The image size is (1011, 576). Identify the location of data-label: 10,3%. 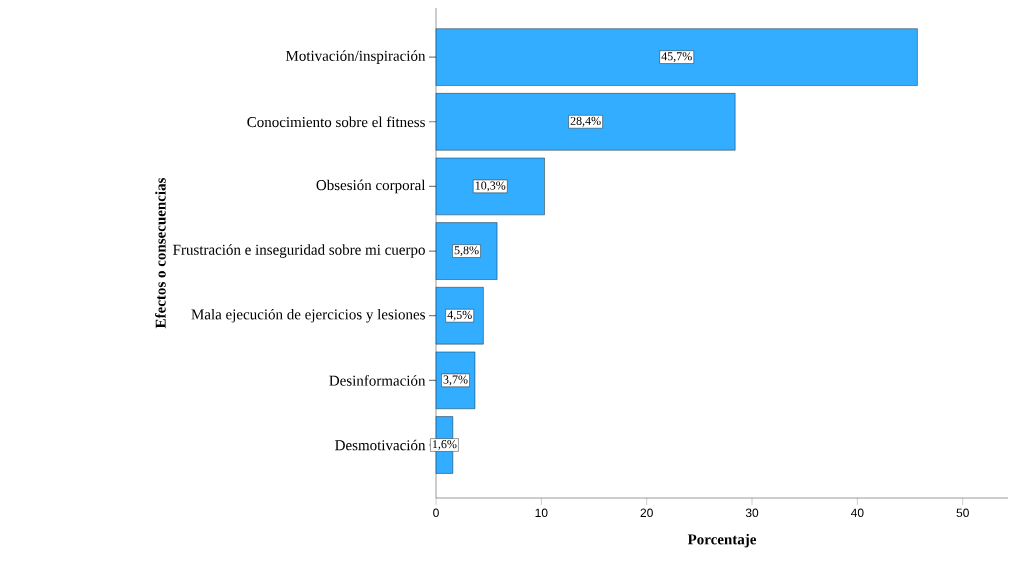
(490, 186).